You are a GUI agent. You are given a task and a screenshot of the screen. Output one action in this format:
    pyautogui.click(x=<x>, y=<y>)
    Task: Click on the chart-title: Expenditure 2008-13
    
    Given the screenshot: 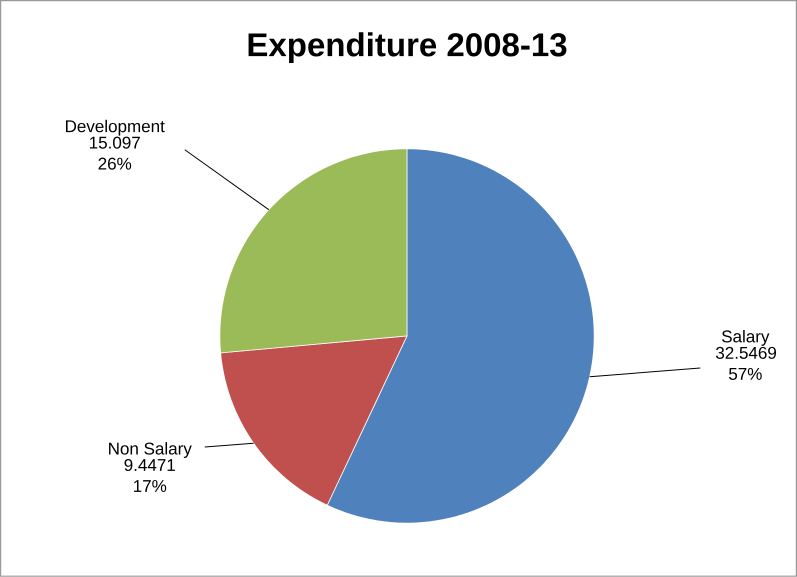 What is the action you would take?
    pyautogui.click(x=407, y=48)
    